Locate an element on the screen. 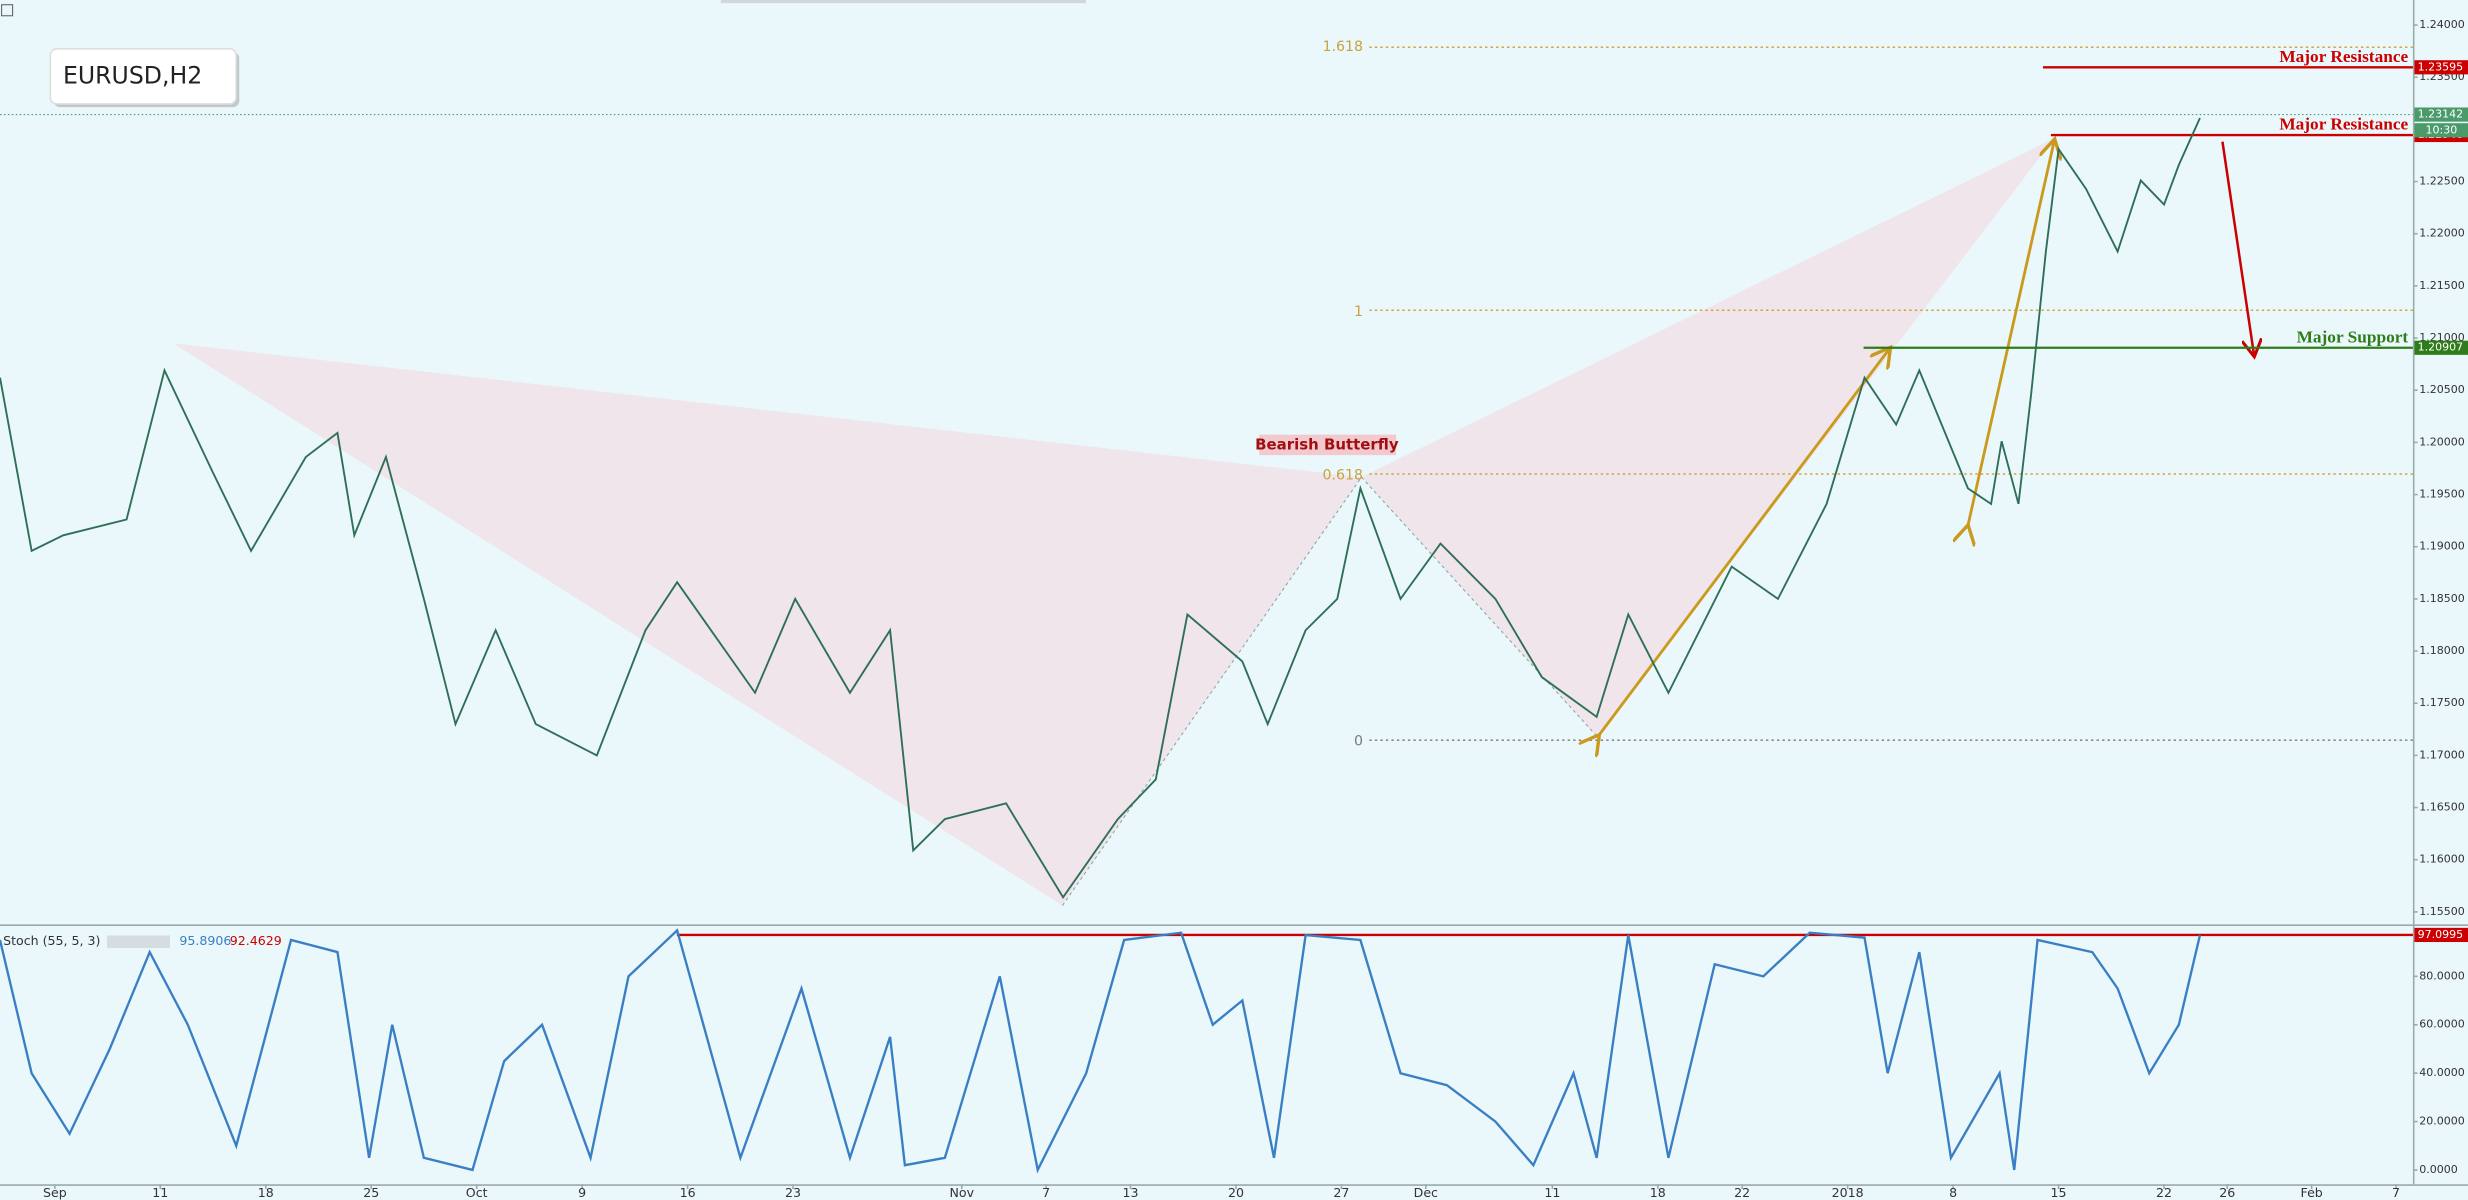  y-tick-label: 1.20500 is located at coordinates (2442, 389).